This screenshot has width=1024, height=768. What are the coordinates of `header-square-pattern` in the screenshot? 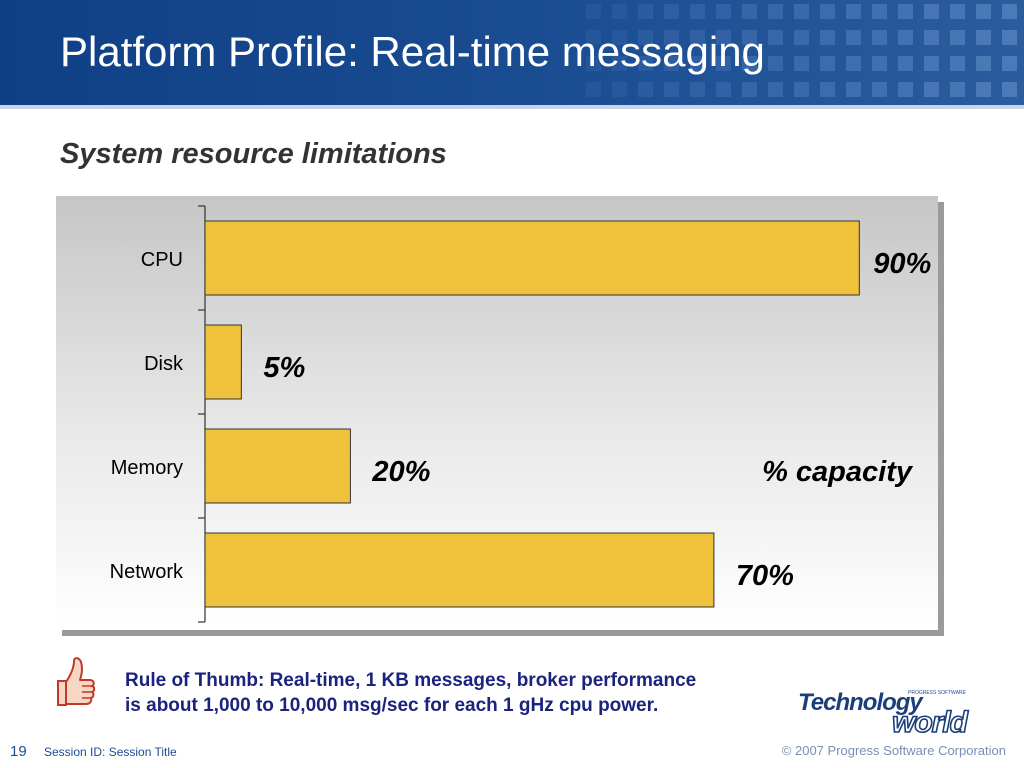 It's located at (801, 50).